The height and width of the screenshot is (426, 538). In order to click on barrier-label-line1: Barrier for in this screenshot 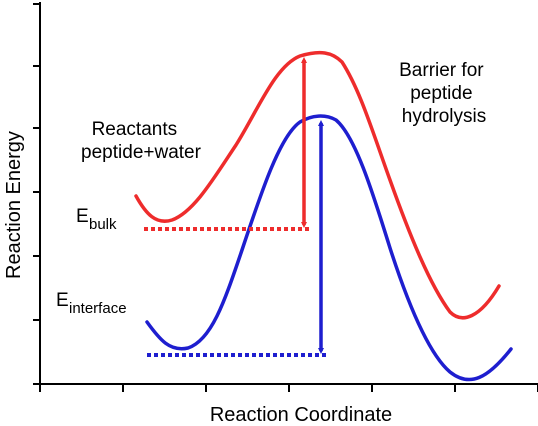, I will do `click(441, 70)`.